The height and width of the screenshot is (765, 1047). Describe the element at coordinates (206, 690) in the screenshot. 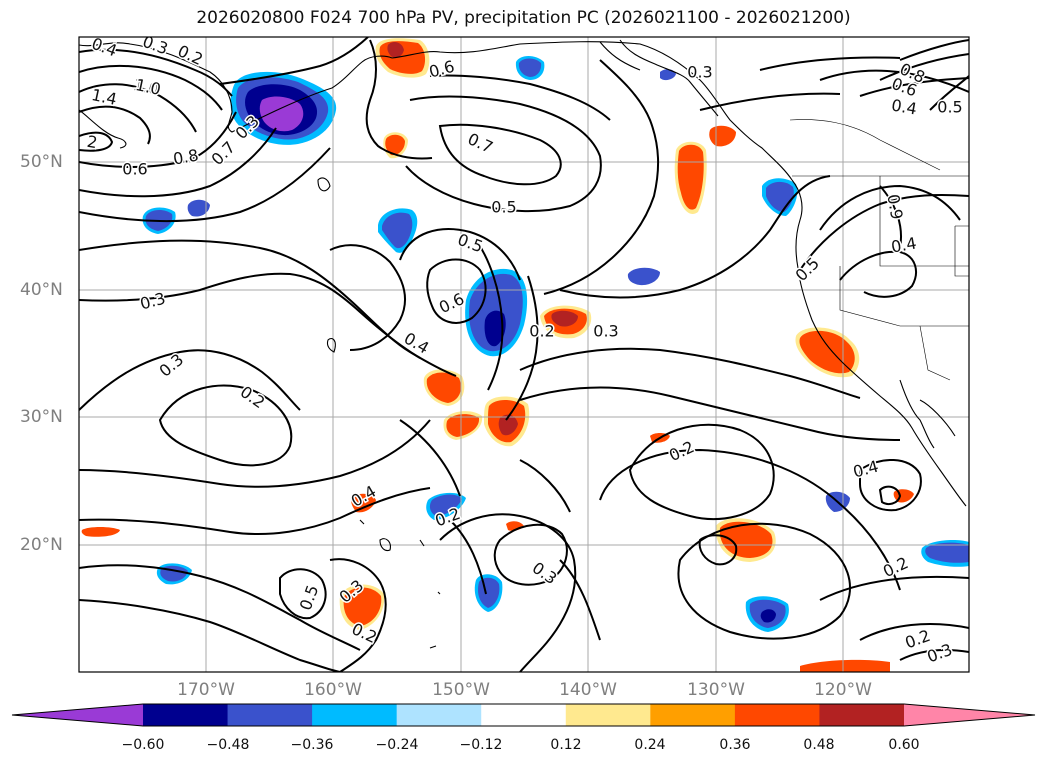

I see `lon-label-170w: 170°W` at that location.